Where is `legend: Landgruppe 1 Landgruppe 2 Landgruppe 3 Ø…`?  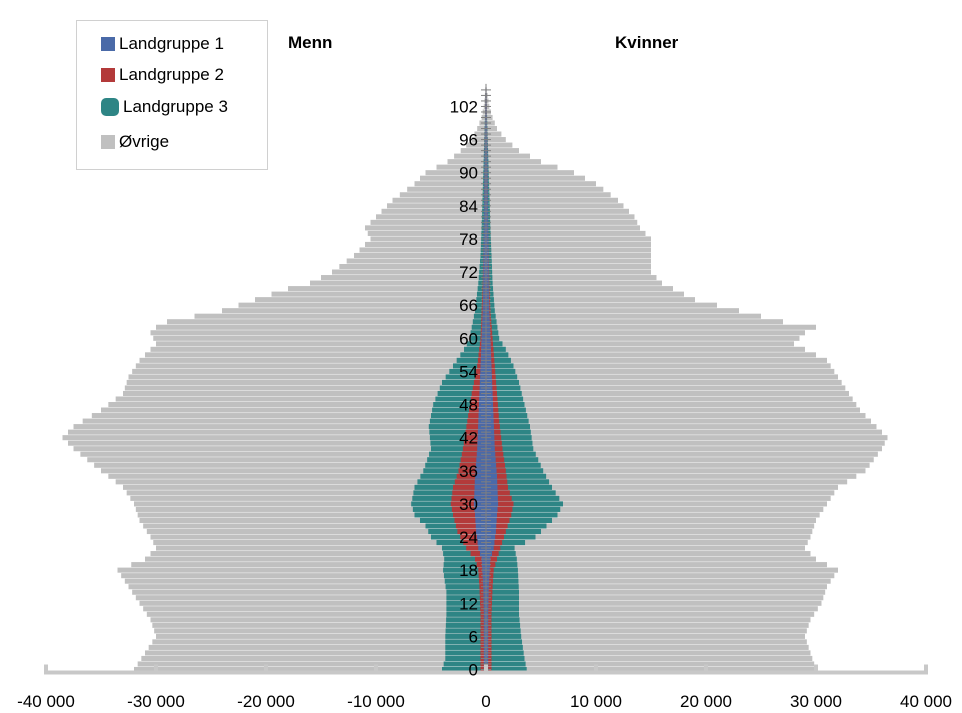
legend: Landgruppe 1 Landgruppe 2 Landgruppe 3 Ø… is located at coordinates (172, 95).